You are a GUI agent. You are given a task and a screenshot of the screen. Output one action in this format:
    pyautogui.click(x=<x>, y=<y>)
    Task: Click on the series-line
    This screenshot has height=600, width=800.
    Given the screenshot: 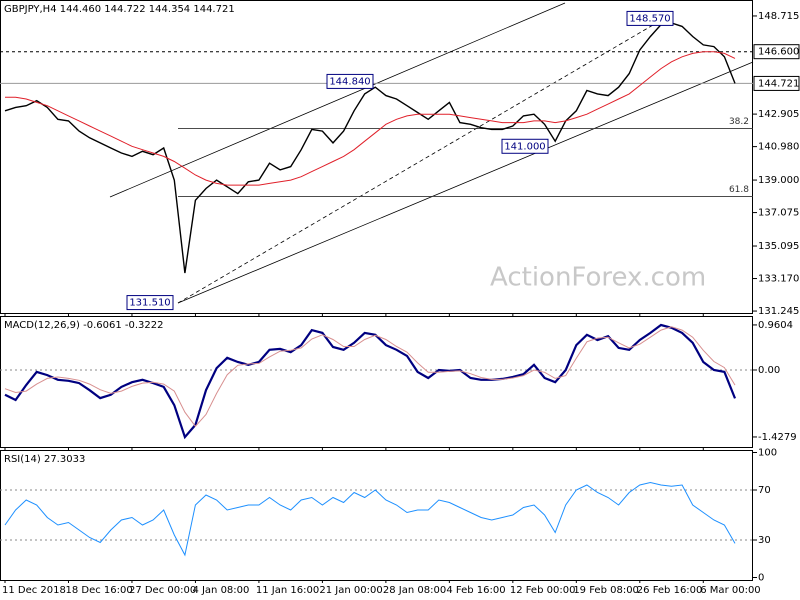 What is the action you would take?
    pyautogui.click(x=370, y=519)
    